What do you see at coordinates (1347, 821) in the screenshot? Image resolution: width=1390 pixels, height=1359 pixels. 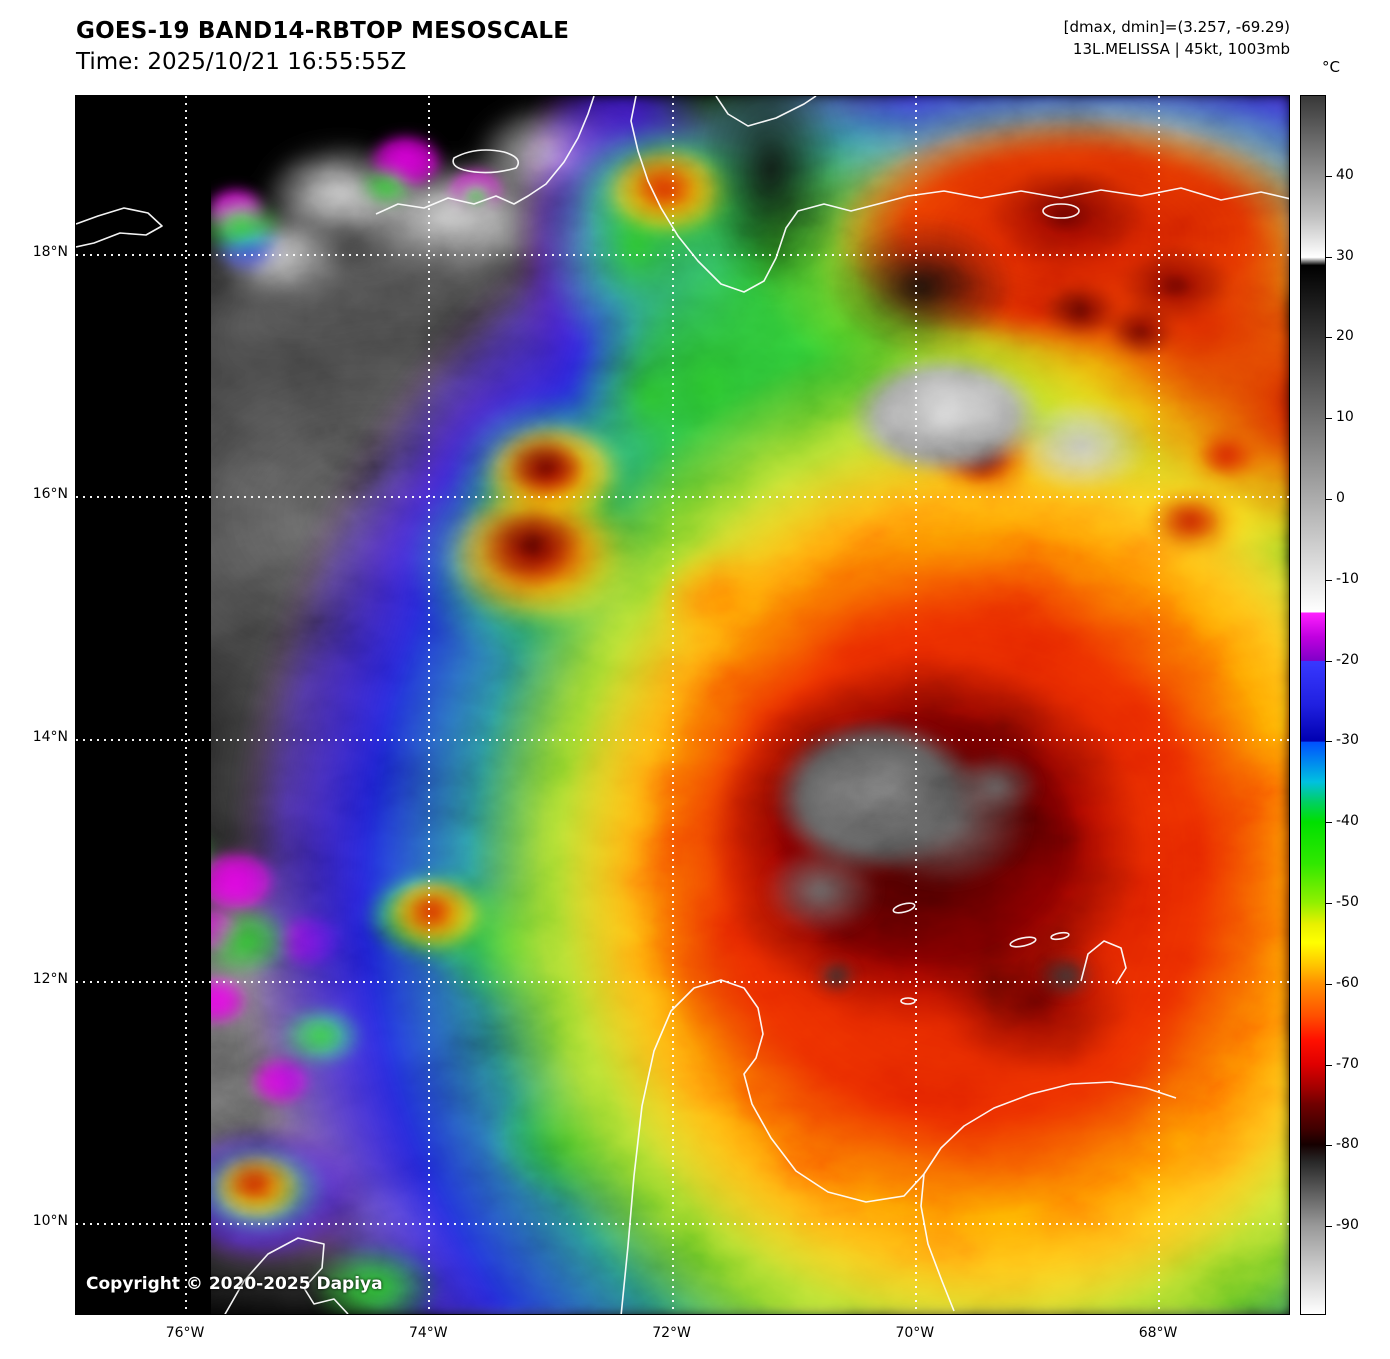 I see `colorbar-tick-label--40: -40` at bounding box center [1347, 821].